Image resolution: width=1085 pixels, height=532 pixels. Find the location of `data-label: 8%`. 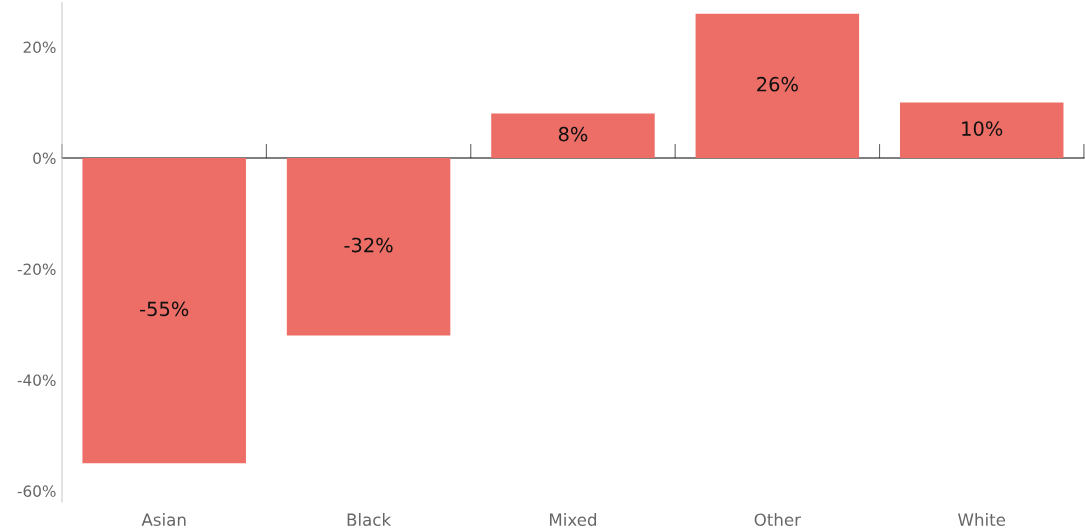

data-label: 8% is located at coordinates (573, 134).